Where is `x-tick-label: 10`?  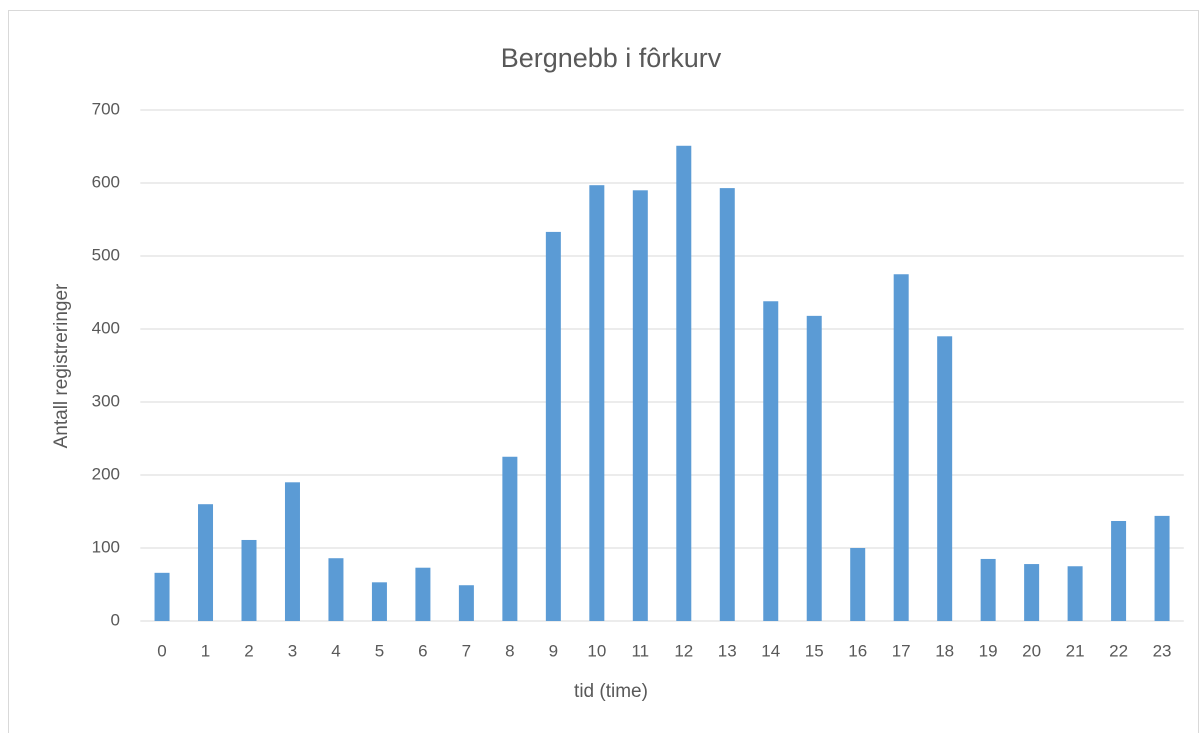 x-tick-label: 10 is located at coordinates (596, 650).